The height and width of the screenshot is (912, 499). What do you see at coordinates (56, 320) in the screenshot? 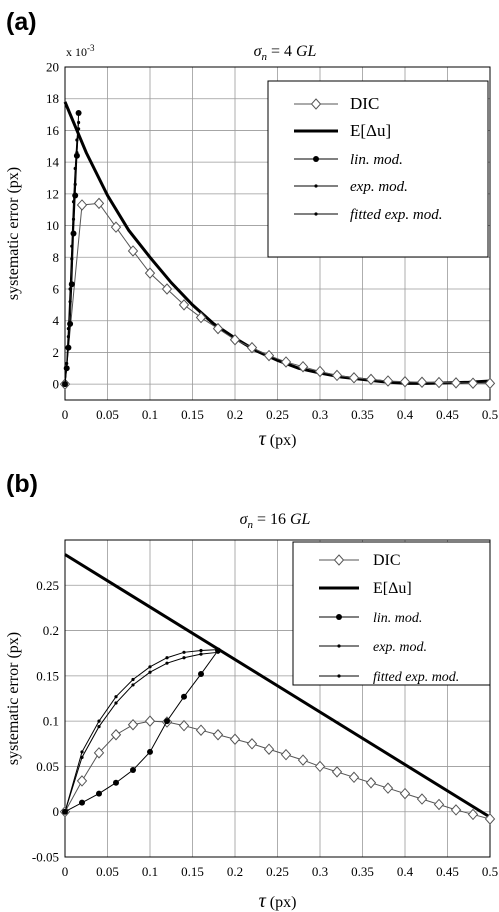
I see `y-tick-label: 4` at bounding box center [56, 320].